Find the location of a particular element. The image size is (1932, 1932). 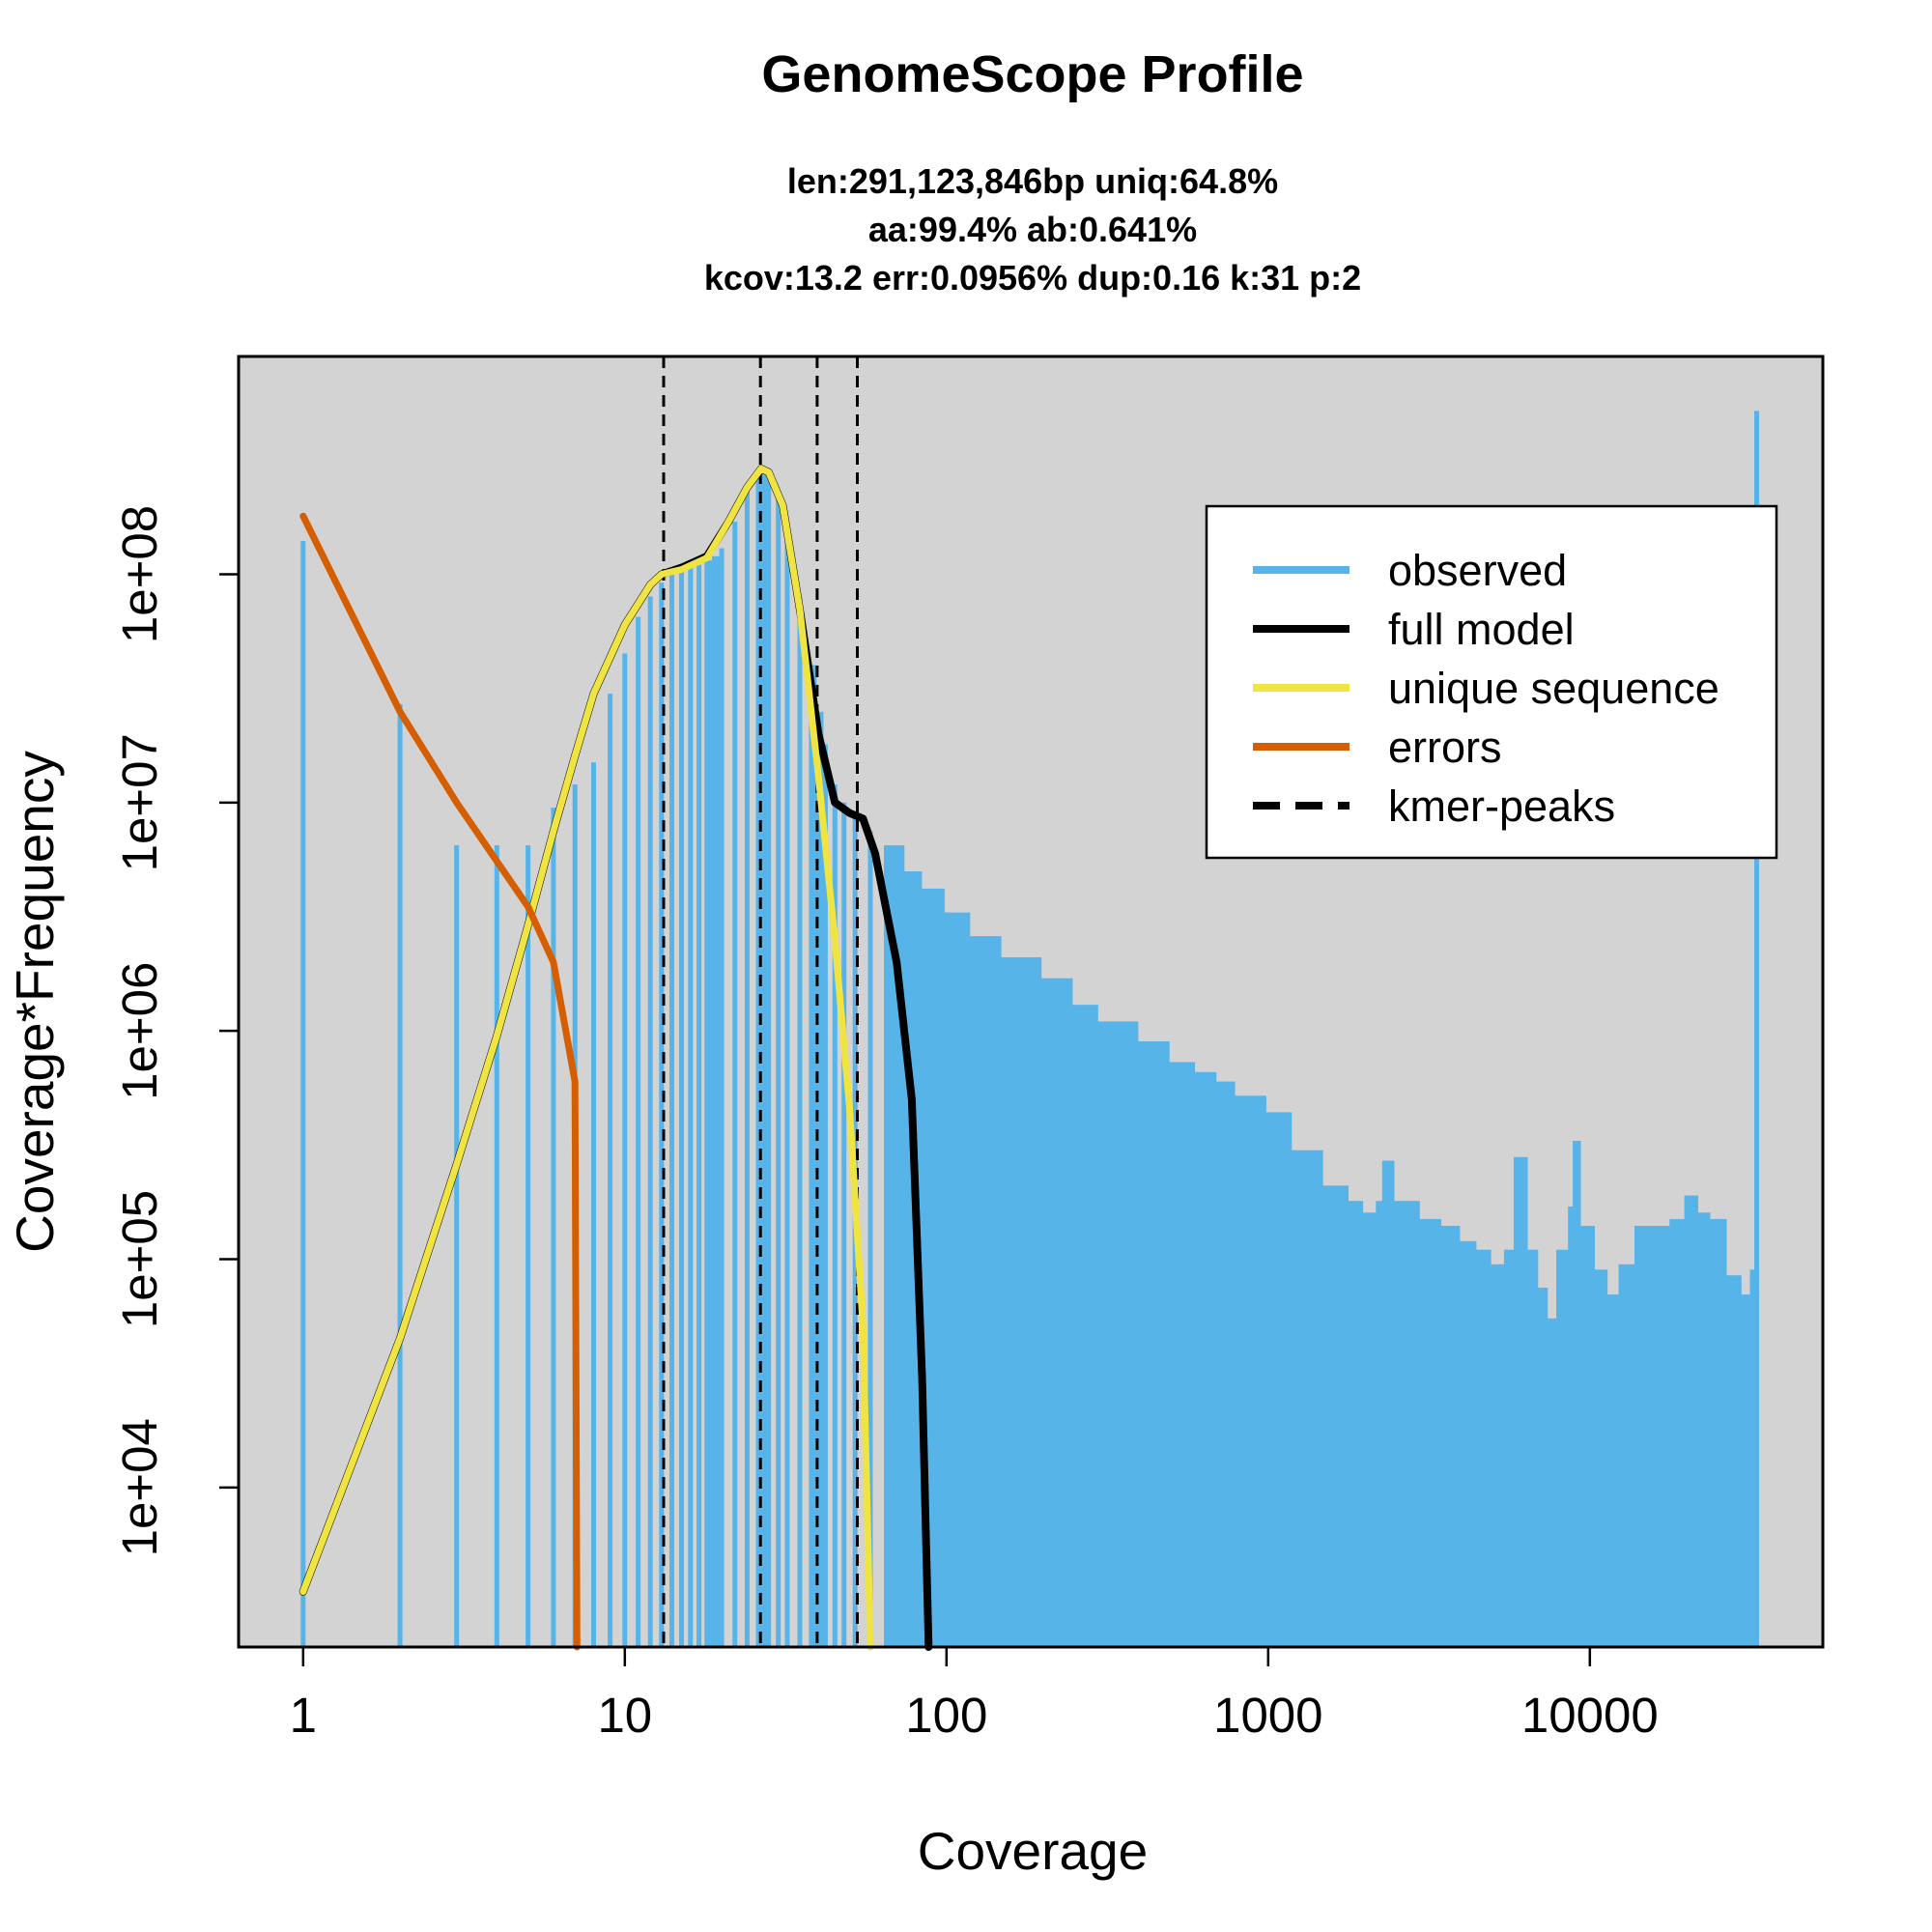

x-tick-label: 1 is located at coordinates (303, 1715).